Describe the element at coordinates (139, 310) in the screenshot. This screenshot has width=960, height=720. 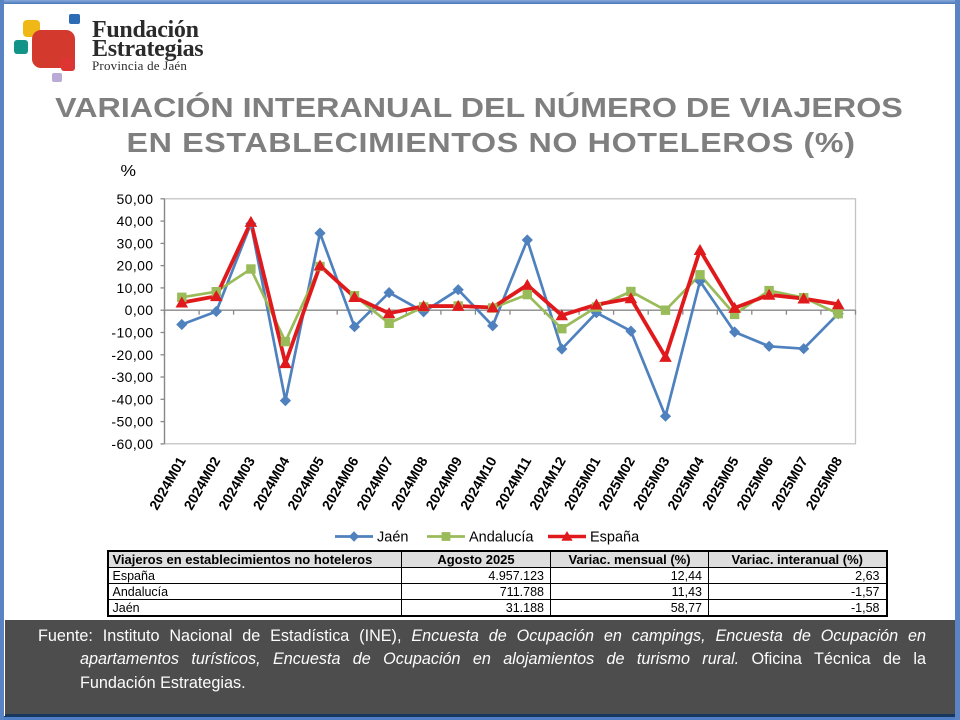
I see `svg-text: 0,00` at that location.